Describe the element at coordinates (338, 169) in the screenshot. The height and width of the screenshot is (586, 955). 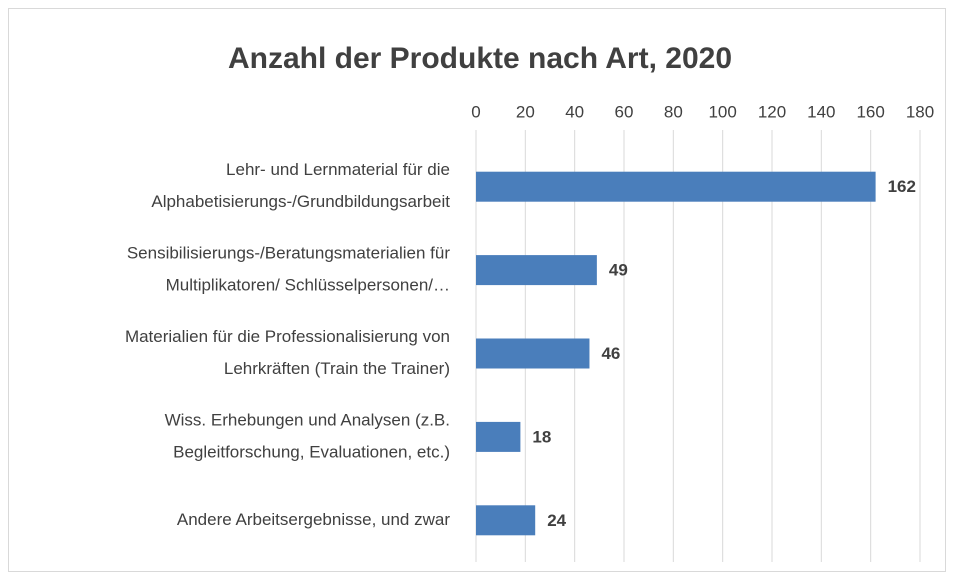
I see `y-tick-label: Lehr- und Lernmaterial für die` at that location.